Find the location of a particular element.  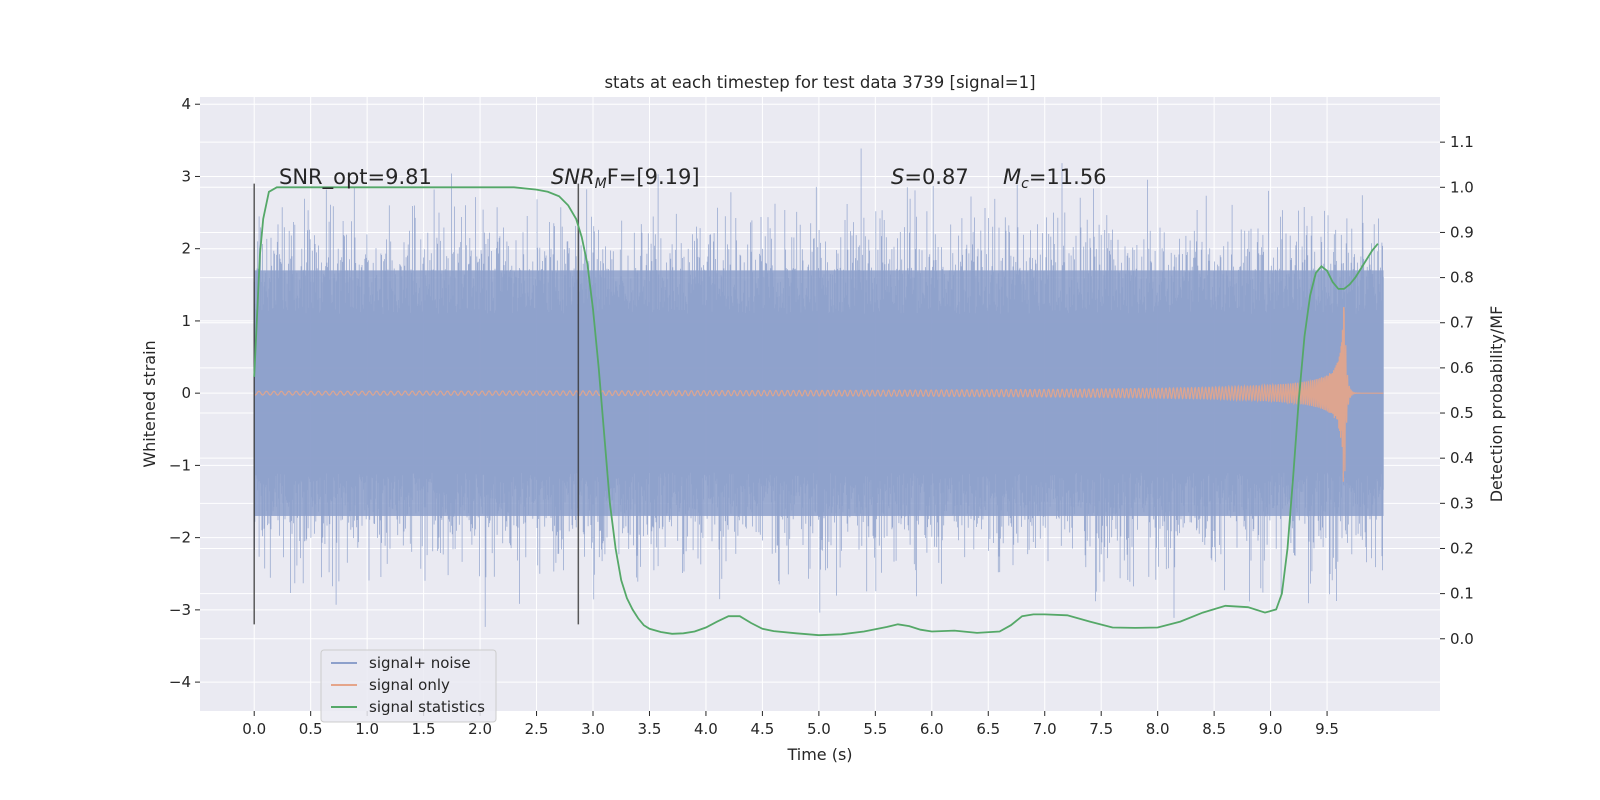

y2-tick-label: 0.8 is located at coordinates (1462, 278).